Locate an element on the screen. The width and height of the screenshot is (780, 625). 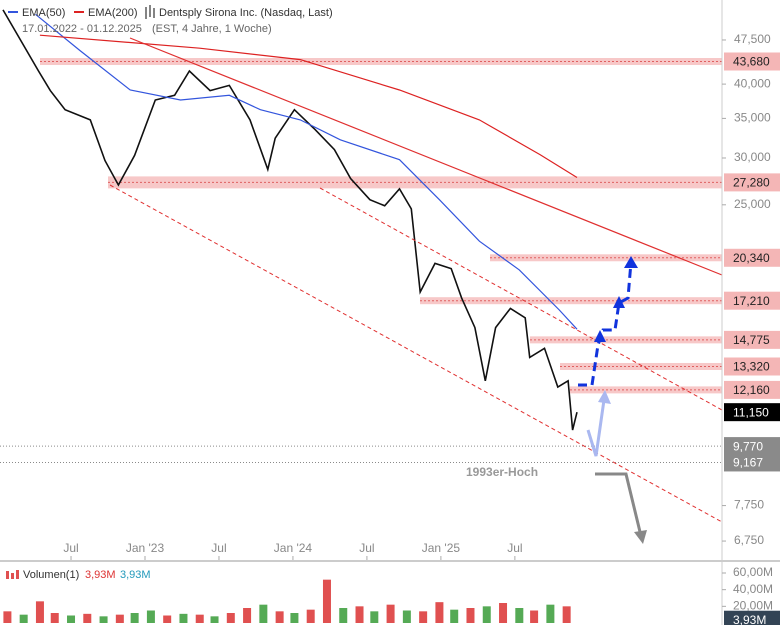
level-label: 12,160 is located at coordinates (751, 390).